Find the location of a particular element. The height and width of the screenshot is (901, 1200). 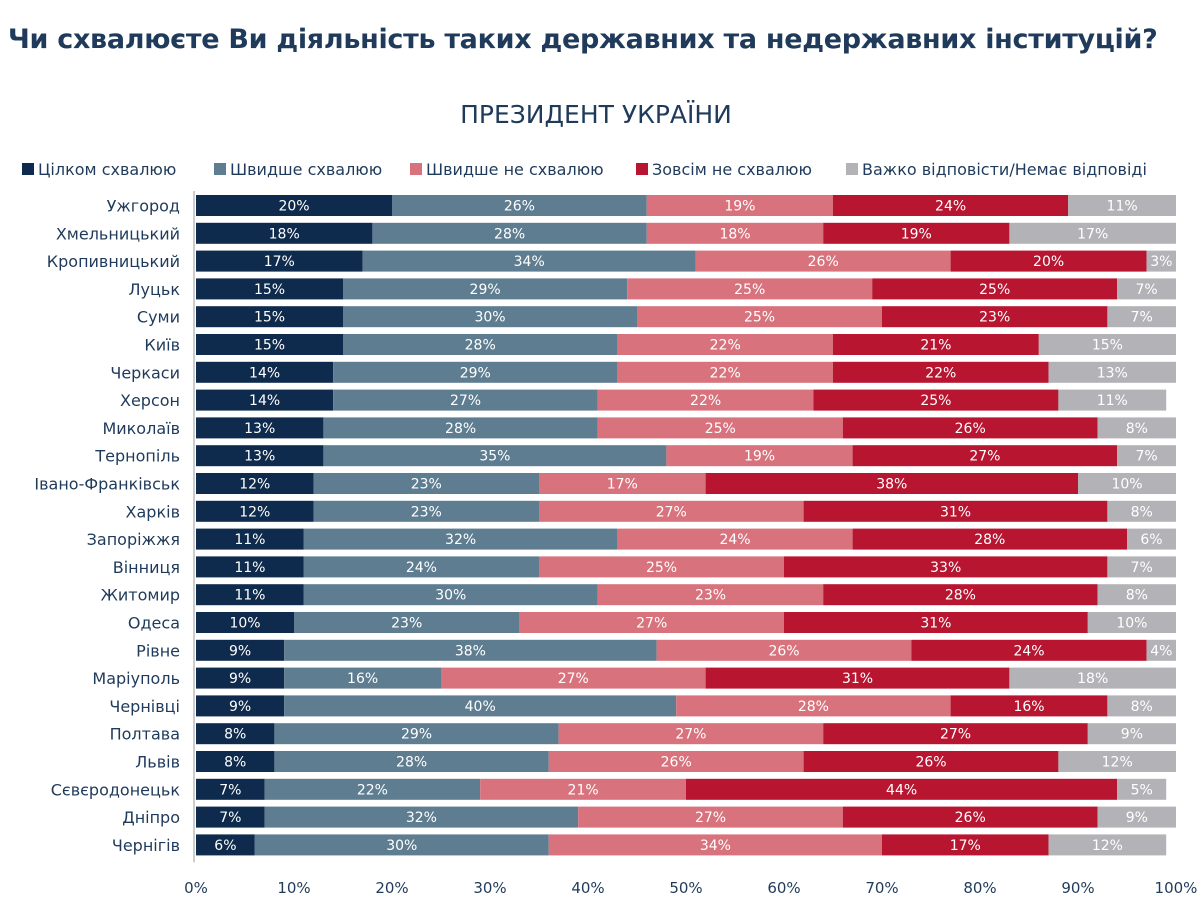

category-label: Івано-Франківськ is located at coordinates (107, 484).